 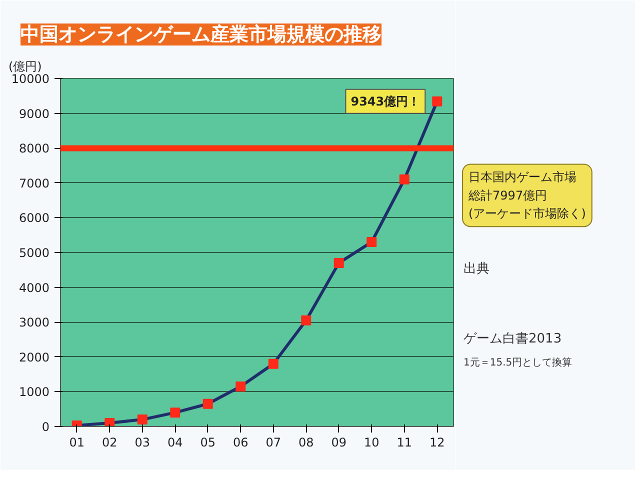 What do you see at coordinates (30, 79) in the screenshot?
I see `y-tick-label: 10000` at bounding box center [30, 79].